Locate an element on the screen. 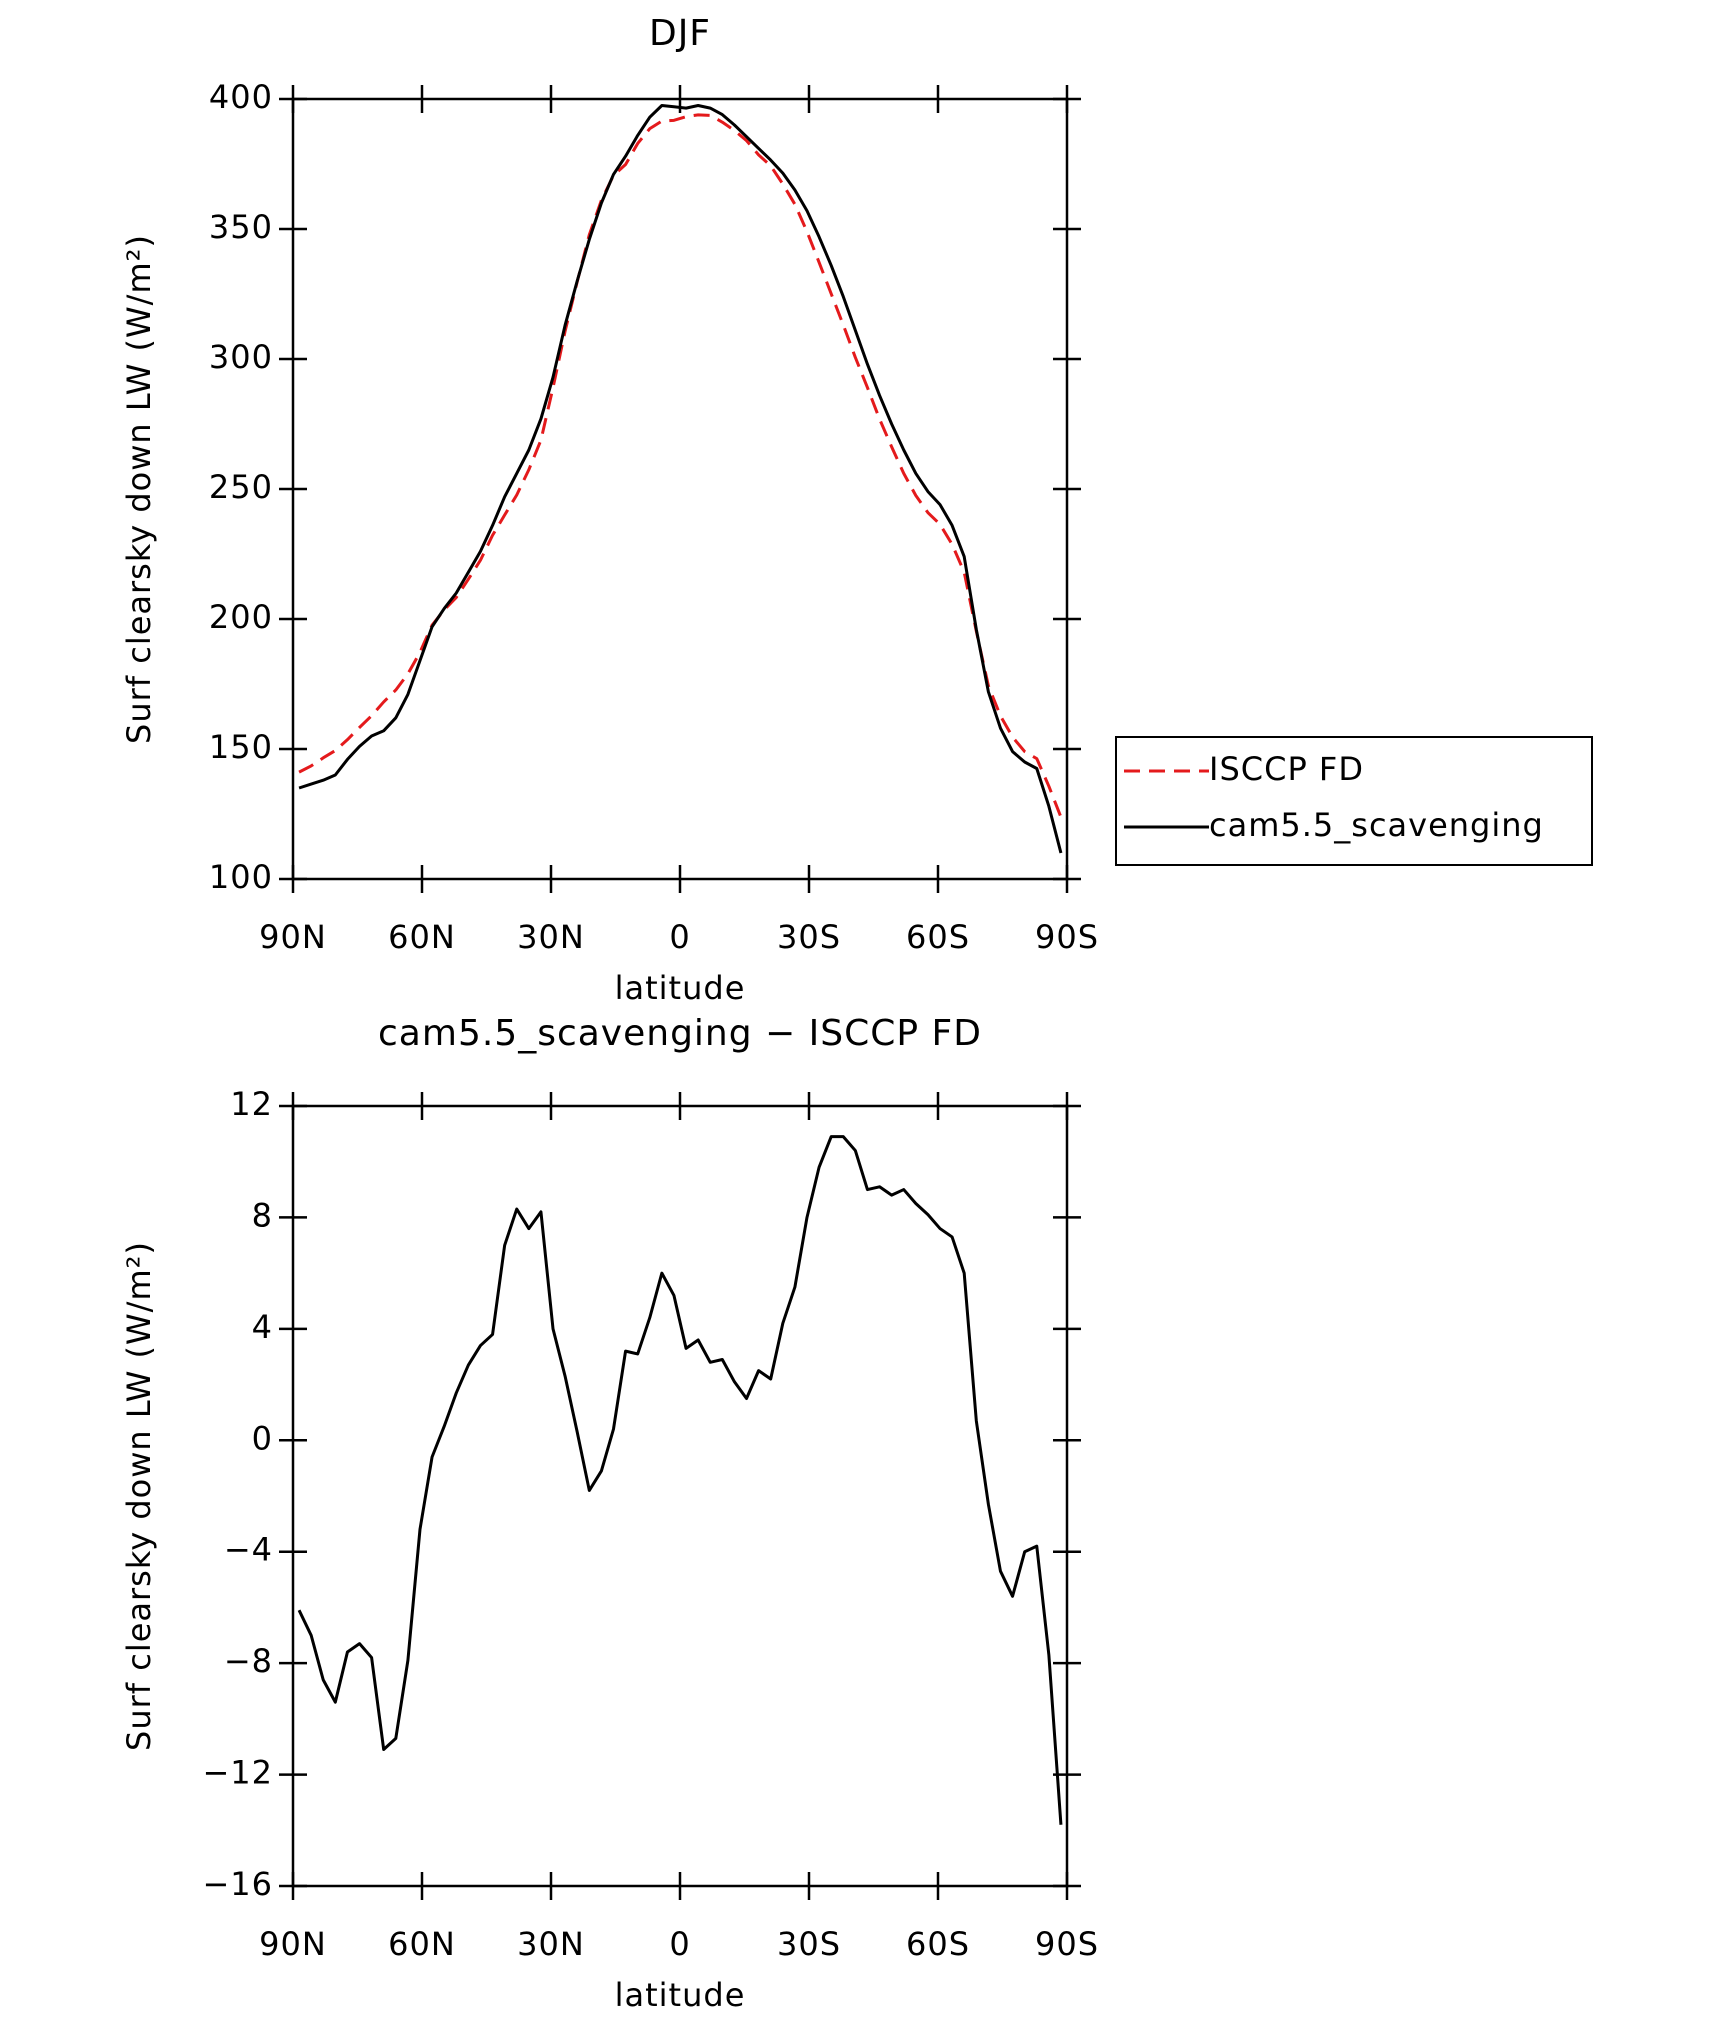 This screenshot has height=2021, width=1710. y-tick-label: 150 is located at coordinates (241, 747).